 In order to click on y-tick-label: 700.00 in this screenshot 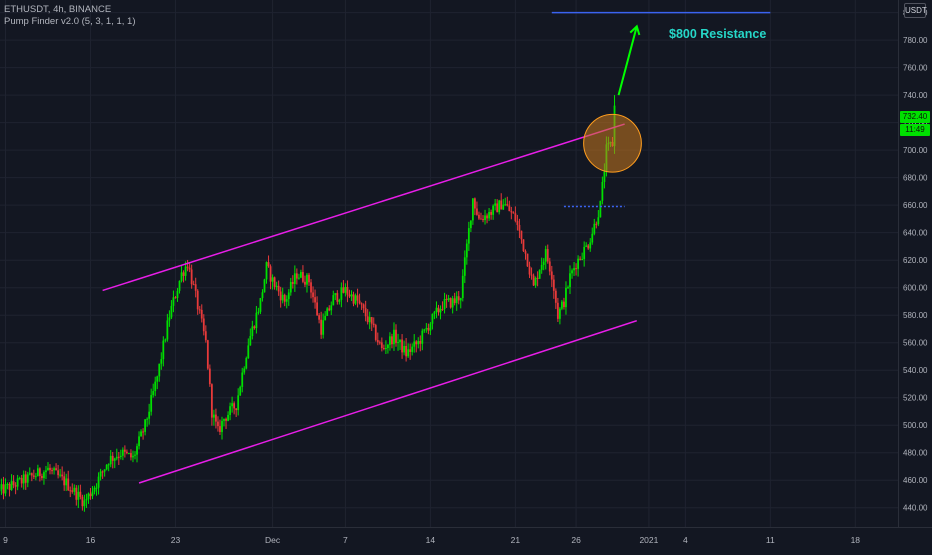, I will do `click(915, 150)`.